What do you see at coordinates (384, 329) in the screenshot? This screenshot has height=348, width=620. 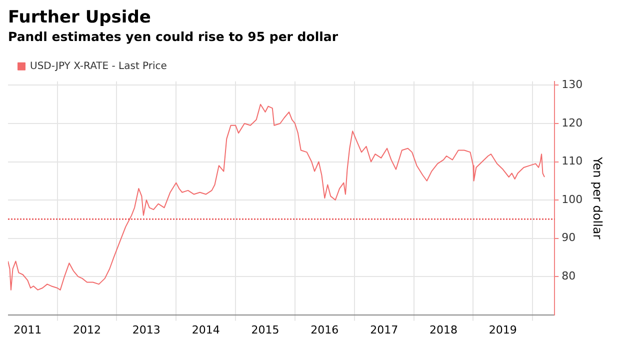 I see `x-tick-label: 2017` at bounding box center [384, 329].